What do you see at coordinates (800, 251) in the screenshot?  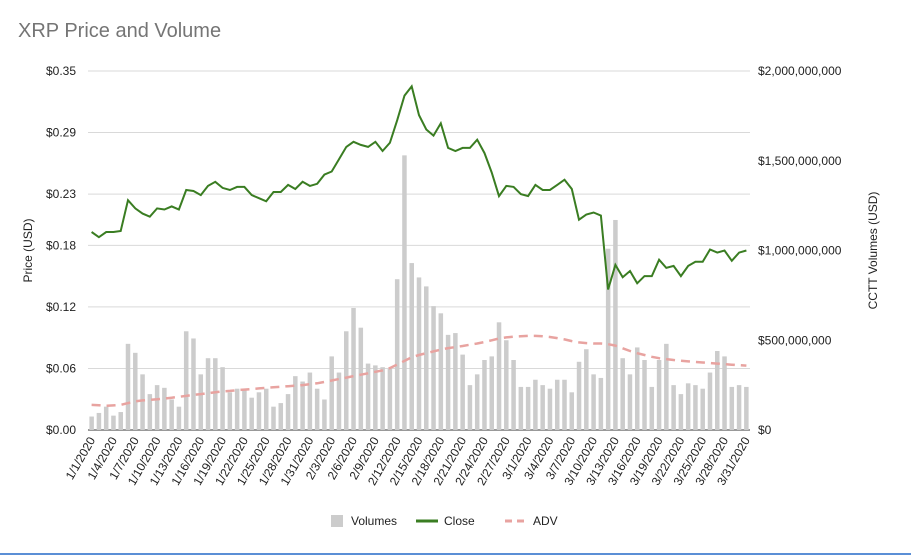 I see `right-tick-label: $1,000,000,000` at bounding box center [800, 251].